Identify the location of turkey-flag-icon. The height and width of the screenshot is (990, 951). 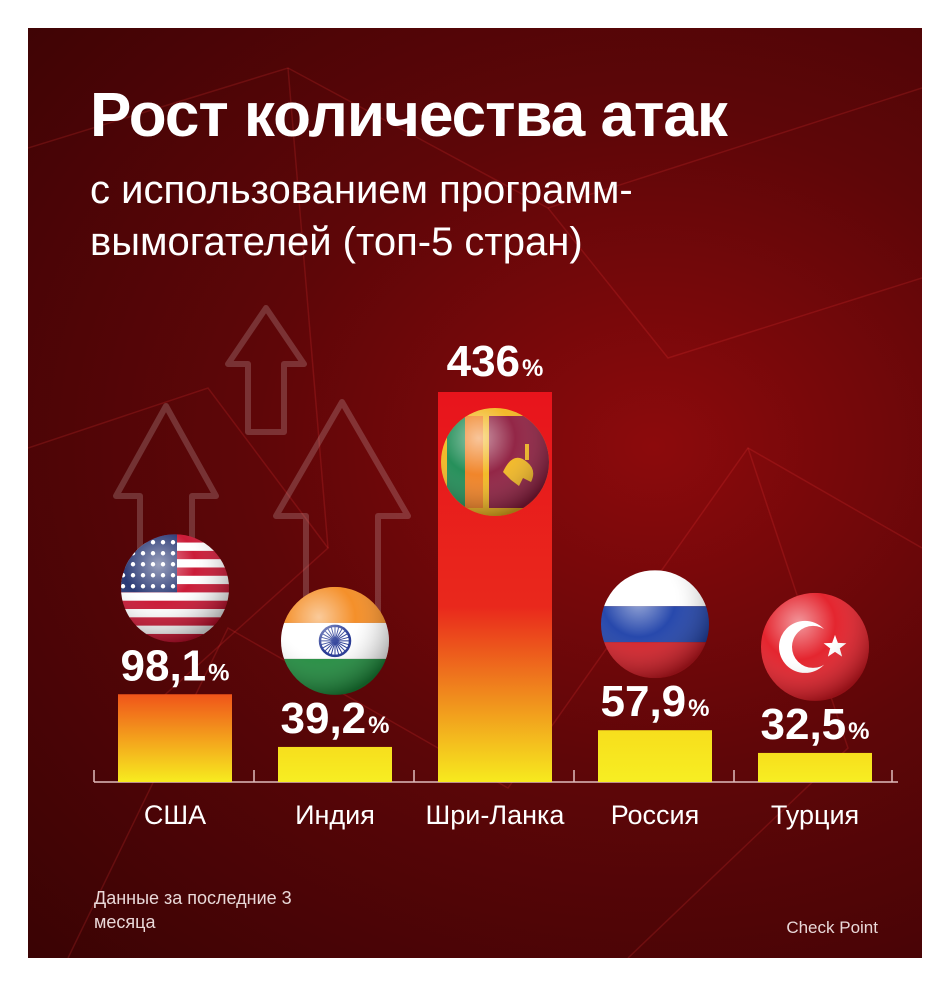
(815, 646).